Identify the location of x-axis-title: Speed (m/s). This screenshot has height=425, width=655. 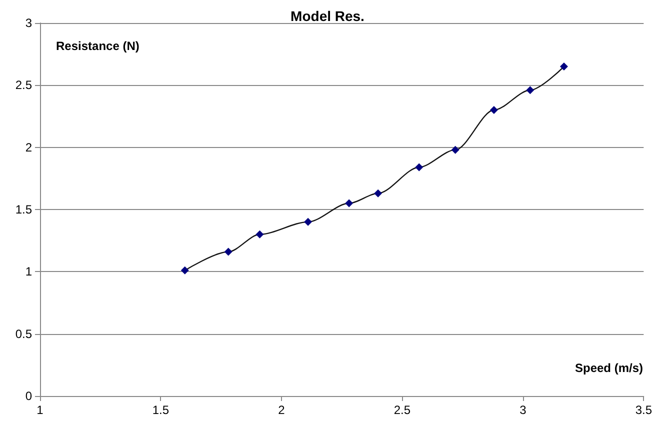
(609, 368).